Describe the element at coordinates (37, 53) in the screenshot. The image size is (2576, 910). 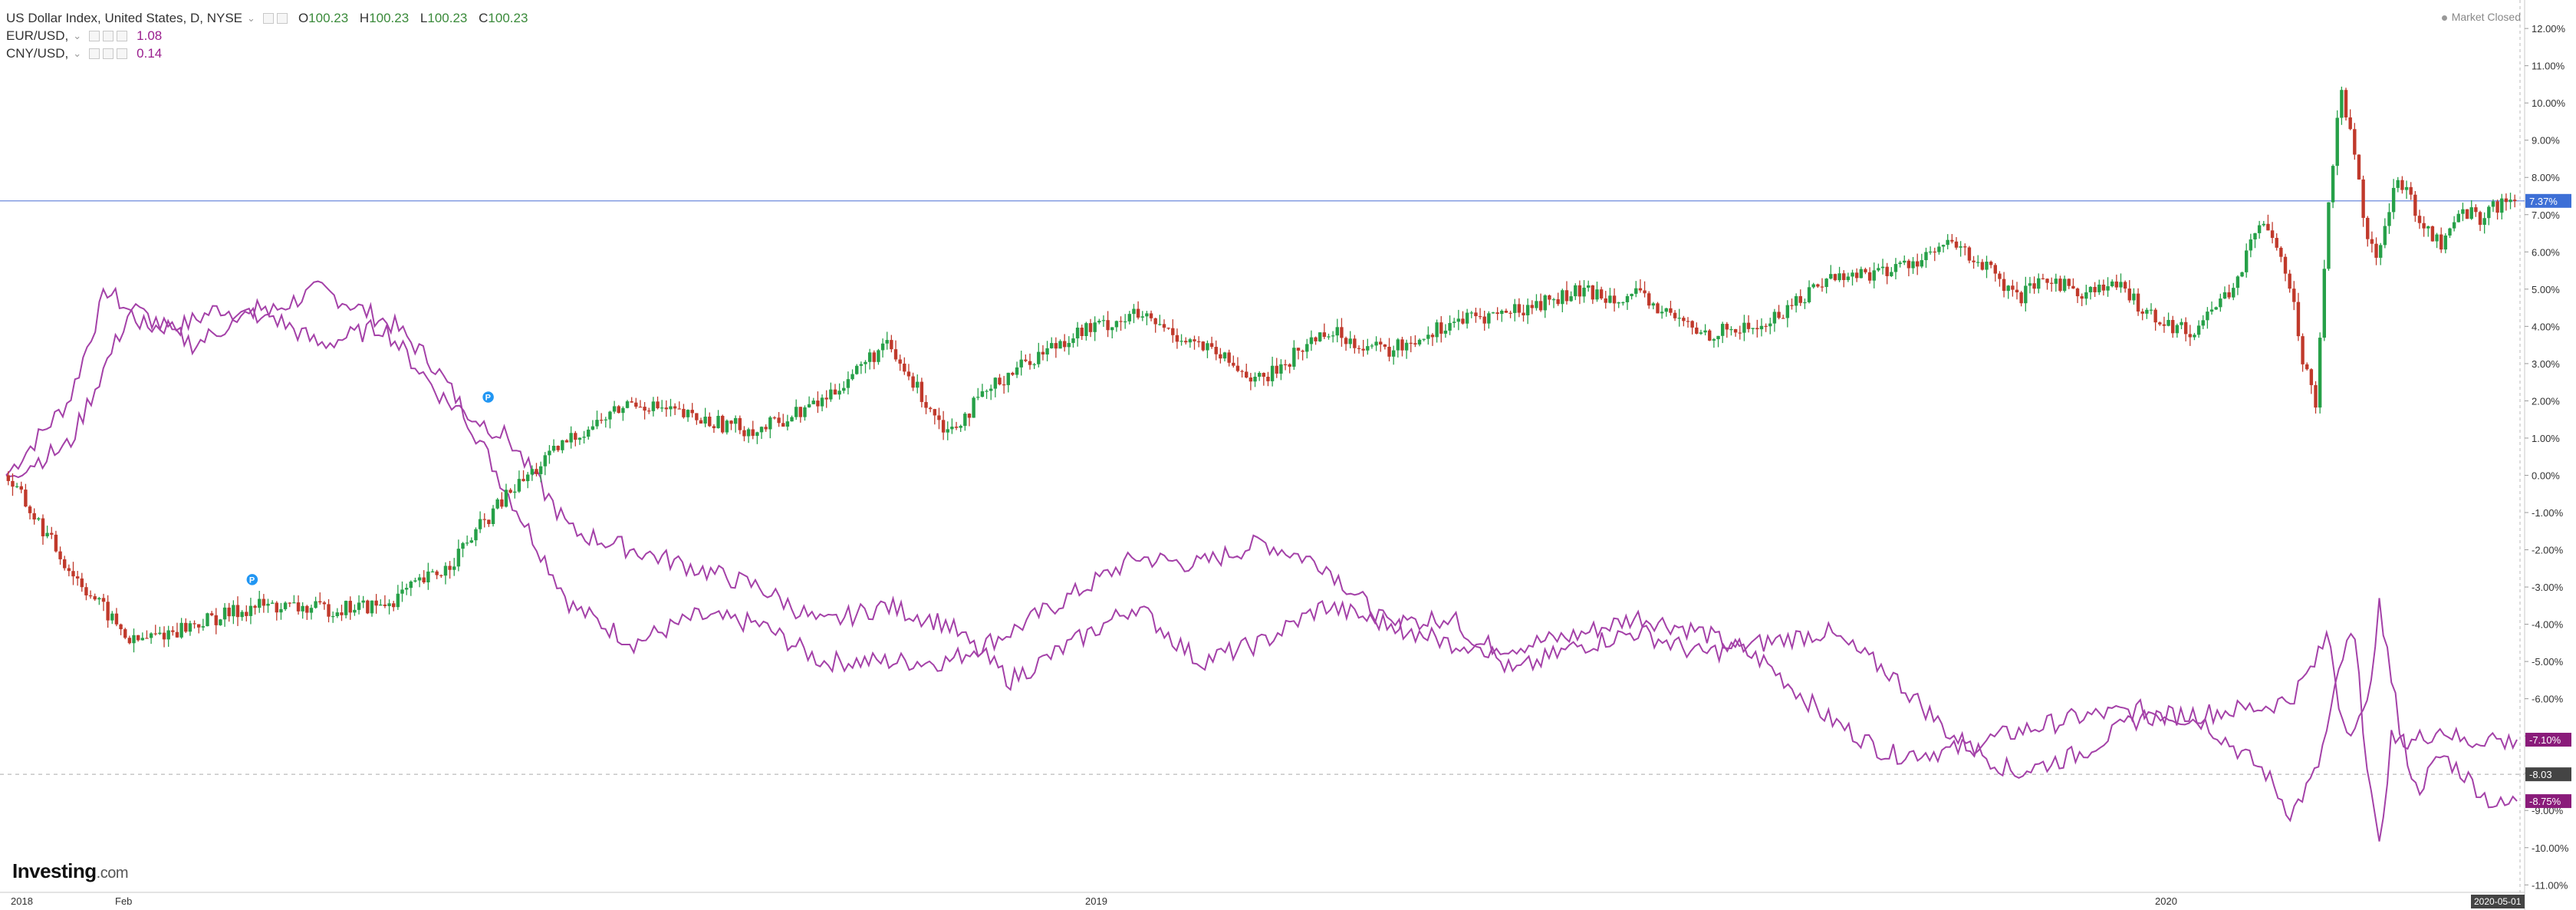
I see `cny-usd-name: CNY/USD,` at that location.